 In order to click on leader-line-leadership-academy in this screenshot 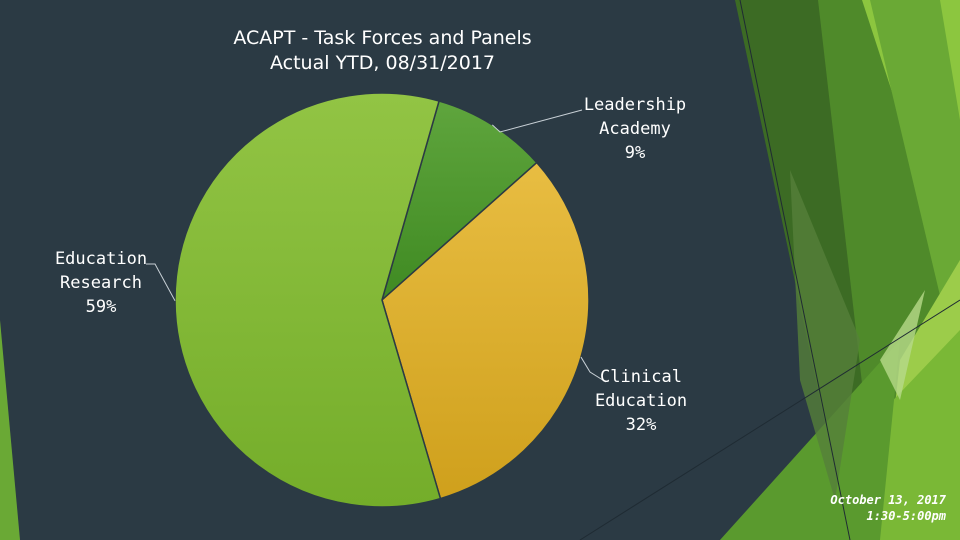, I will do `click(537, 121)`.